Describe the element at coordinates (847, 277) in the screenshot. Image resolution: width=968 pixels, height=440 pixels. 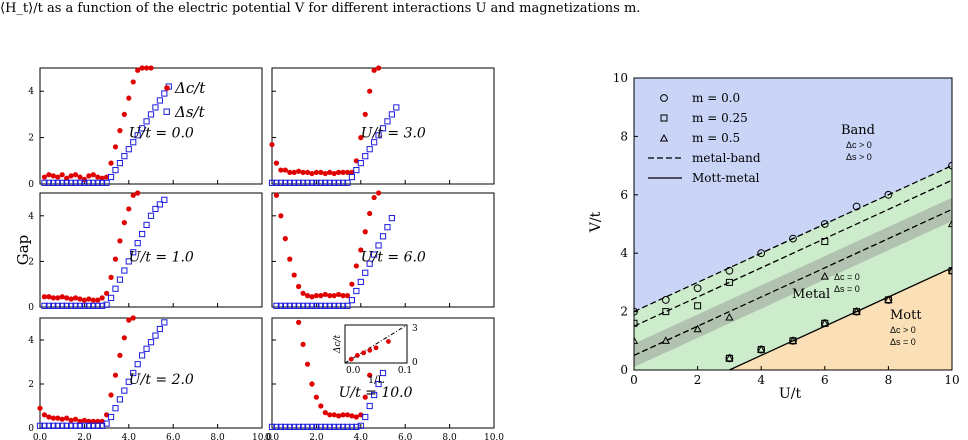
I see `metal-charge-label: Δc = 0` at that location.